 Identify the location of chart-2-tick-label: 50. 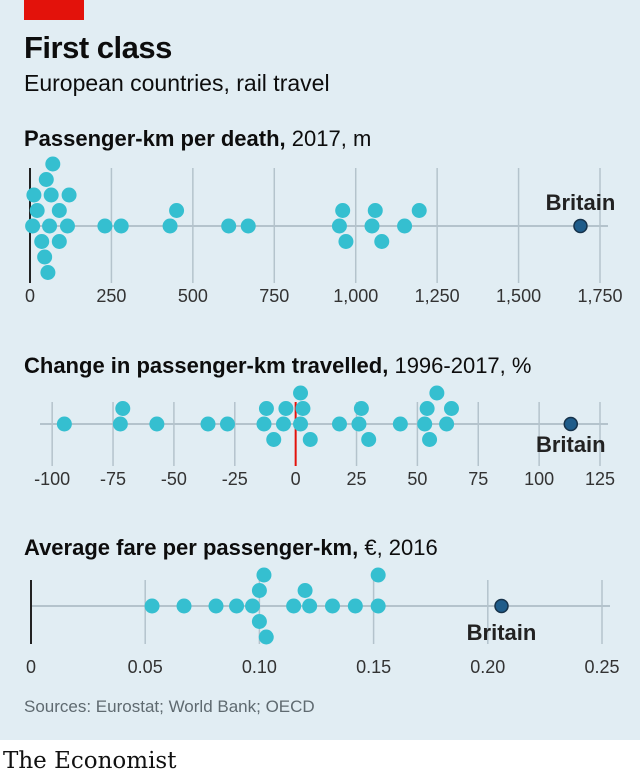
(417, 479).